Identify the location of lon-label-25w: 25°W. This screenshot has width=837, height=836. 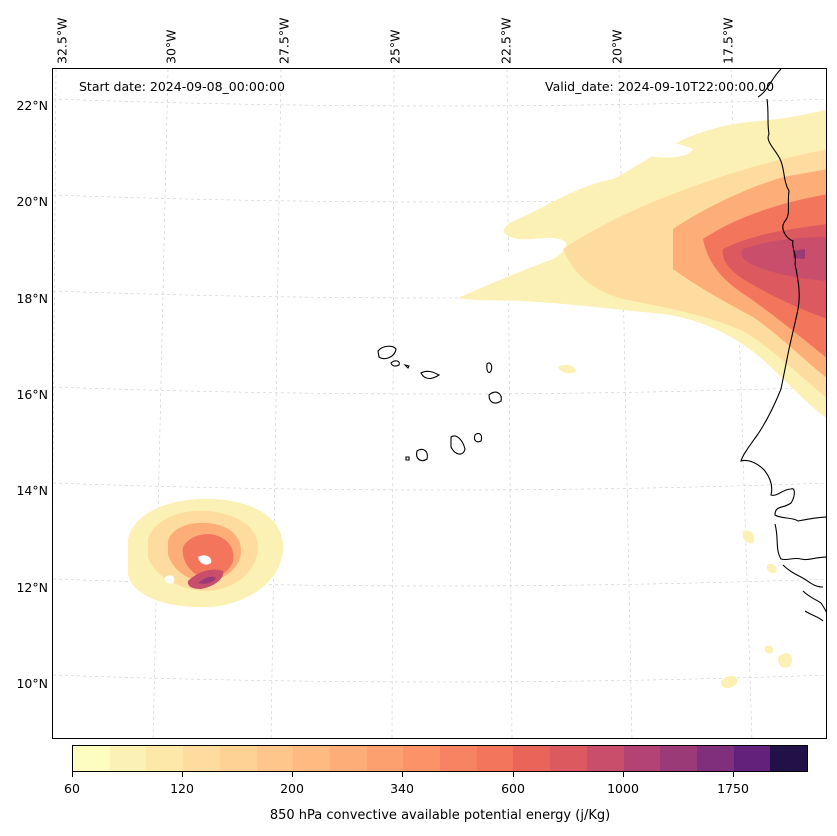
(395, 32).